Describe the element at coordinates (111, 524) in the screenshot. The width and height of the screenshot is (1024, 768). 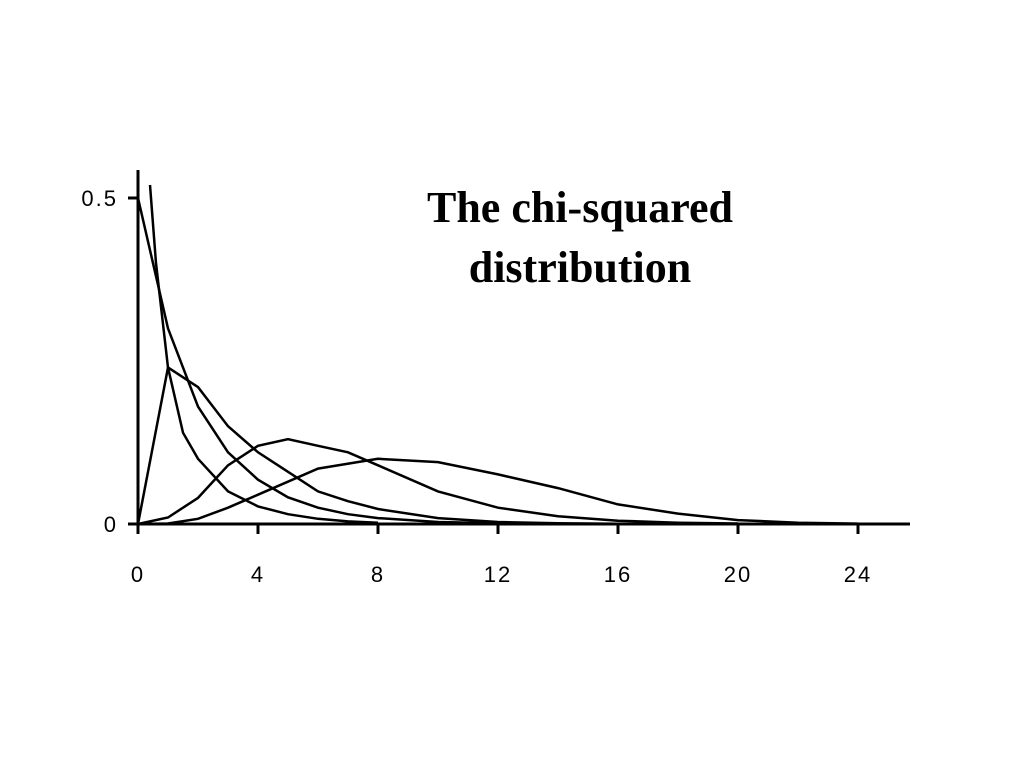
I see `y-tick-label: 0` at that location.